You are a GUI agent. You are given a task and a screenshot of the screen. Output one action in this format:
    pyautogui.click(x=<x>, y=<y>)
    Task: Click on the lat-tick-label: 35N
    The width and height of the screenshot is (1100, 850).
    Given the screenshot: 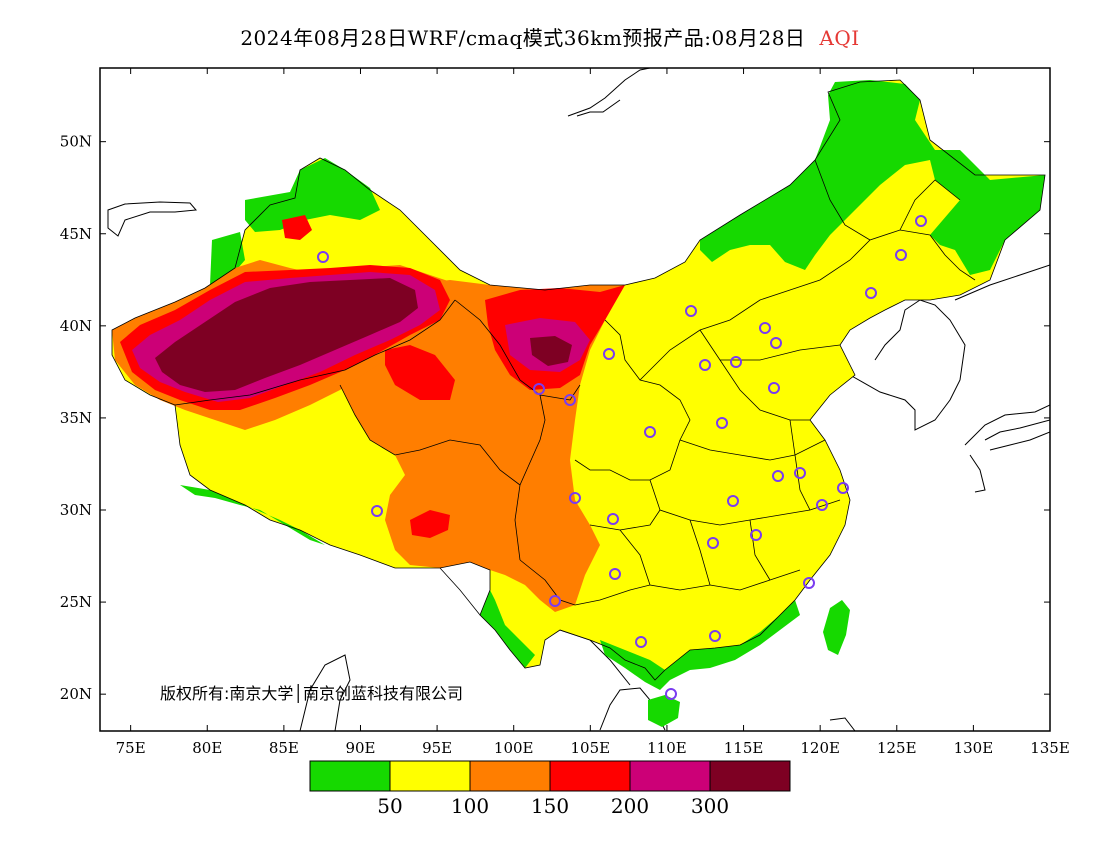 What is the action you would take?
    pyautogui.click(x=76, y=418)
    